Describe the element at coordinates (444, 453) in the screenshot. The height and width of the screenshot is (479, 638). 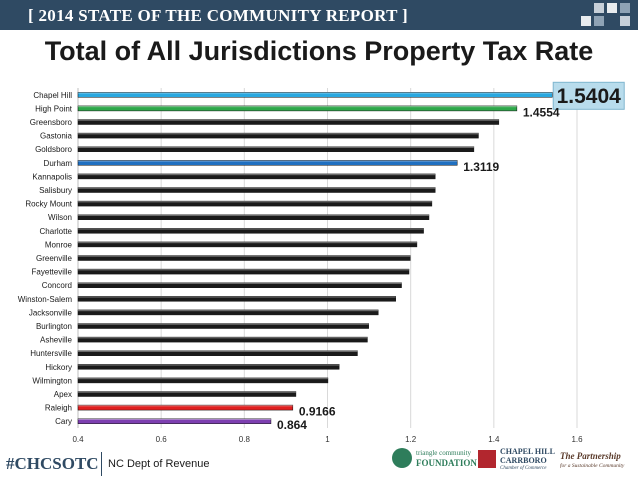
I see `triangle-logo-line1: triangle community` at that location.